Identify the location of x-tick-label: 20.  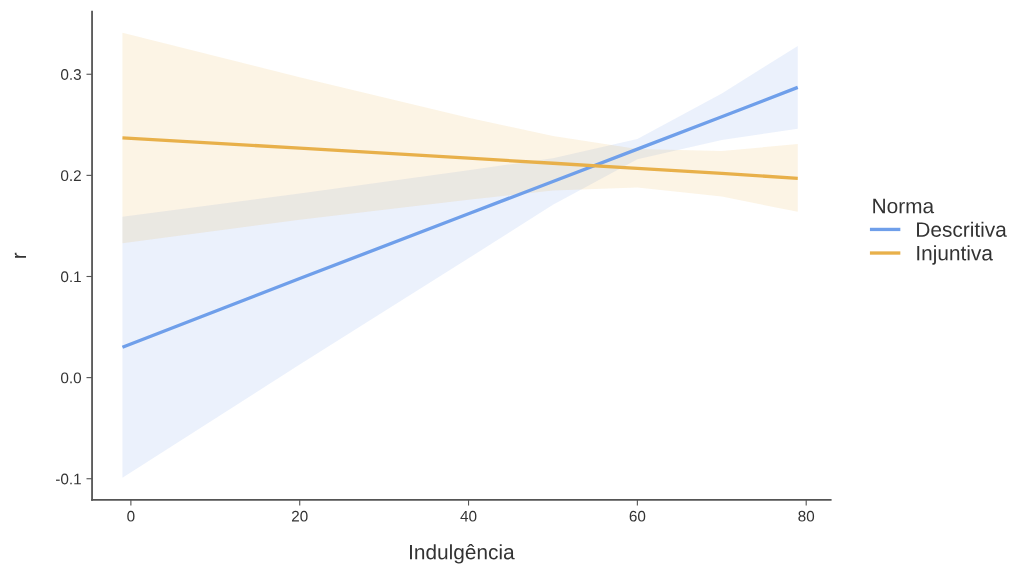
(299, 516).